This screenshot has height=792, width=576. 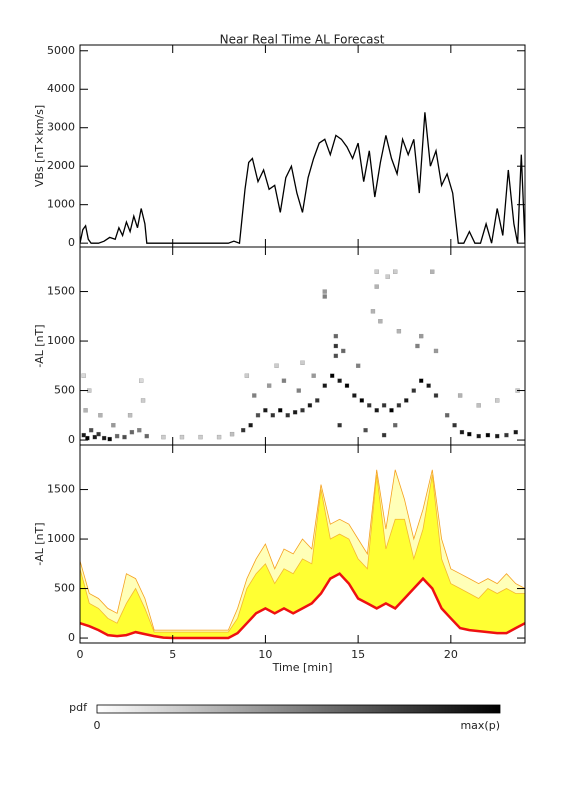 I want to click on y-axis-label: VBs [nT×km/s], so click(x=39, y=146).